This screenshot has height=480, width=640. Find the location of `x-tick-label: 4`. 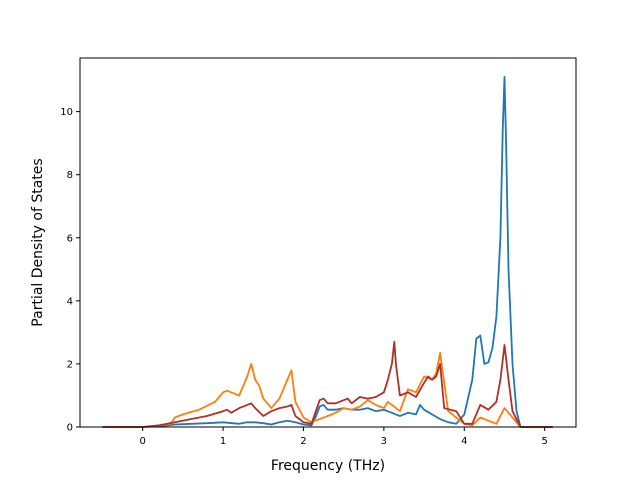

x-tick-label: 4 is located at coordinates (464, 441).